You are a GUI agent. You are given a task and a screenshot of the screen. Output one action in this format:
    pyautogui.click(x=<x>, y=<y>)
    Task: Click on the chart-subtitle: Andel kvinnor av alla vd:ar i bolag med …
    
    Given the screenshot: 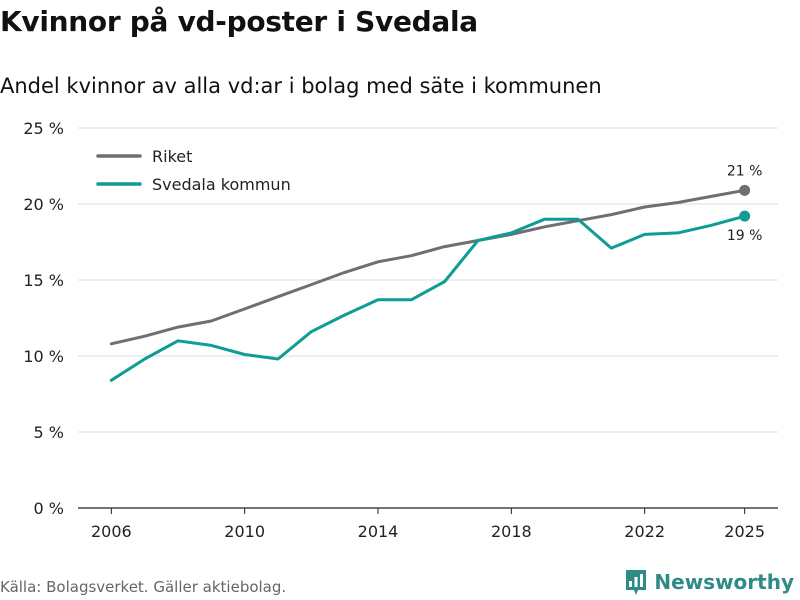 What is the action you would take?
    pyautogui.click(x=301, y=86)
    